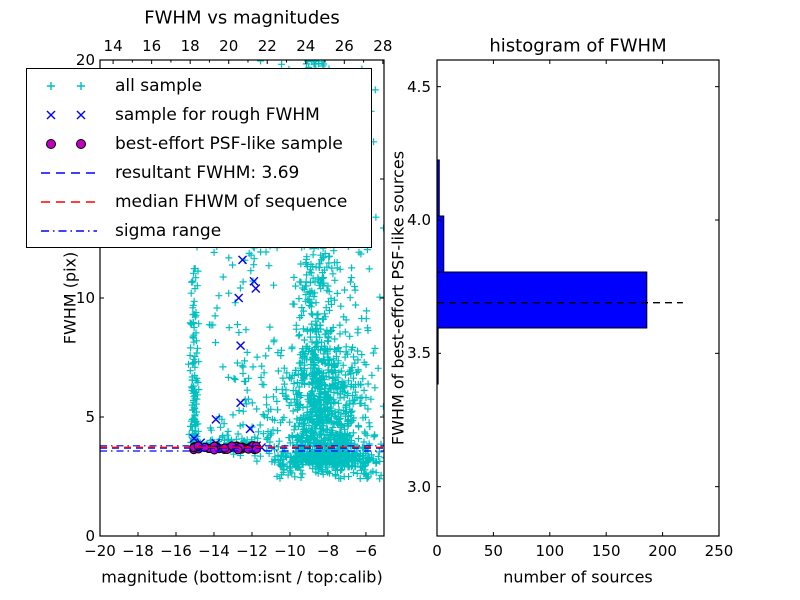 Image resolution: width=800 pixels, height=600 pixels. Describe the element at coordinates (90, 417) in the screenshot. I see `y-tick-label: 5` at that location.